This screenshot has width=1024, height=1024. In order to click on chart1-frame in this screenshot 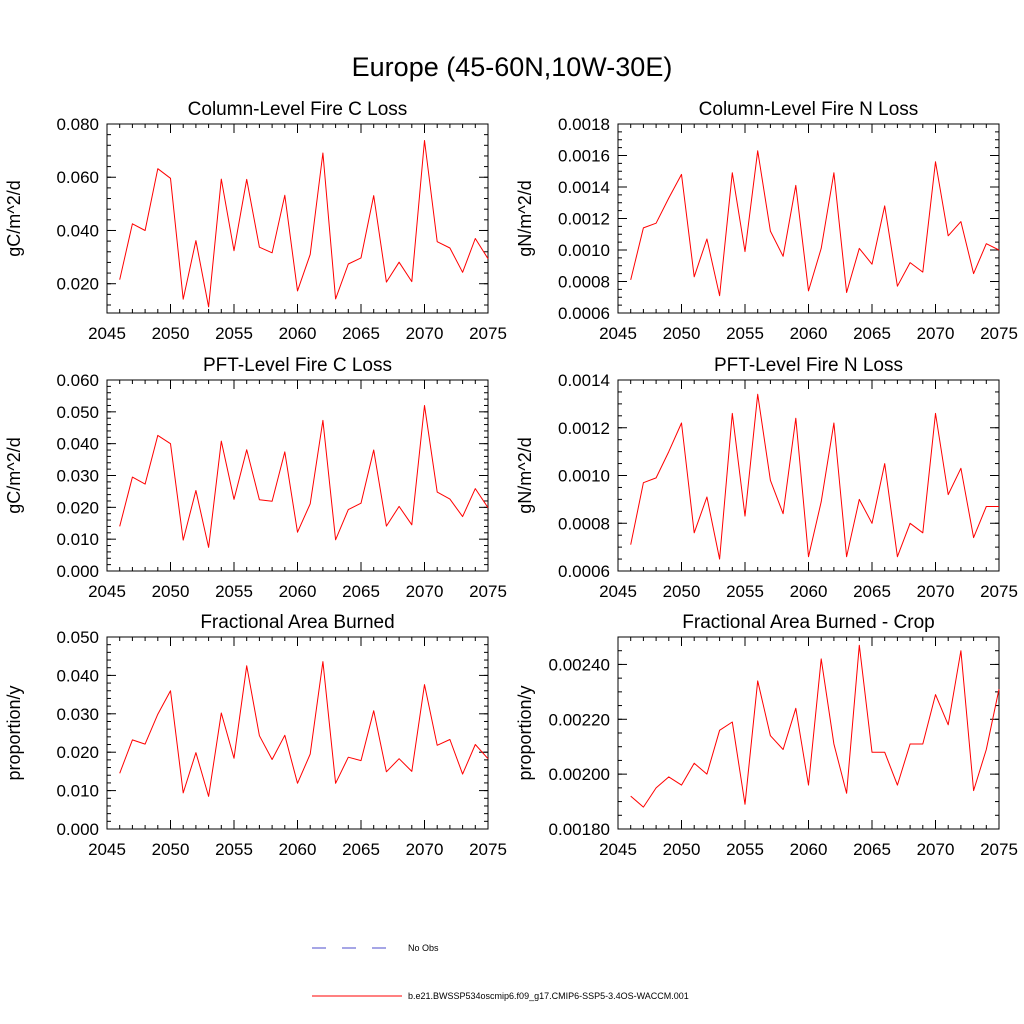, I will do `click(297, 218)`.